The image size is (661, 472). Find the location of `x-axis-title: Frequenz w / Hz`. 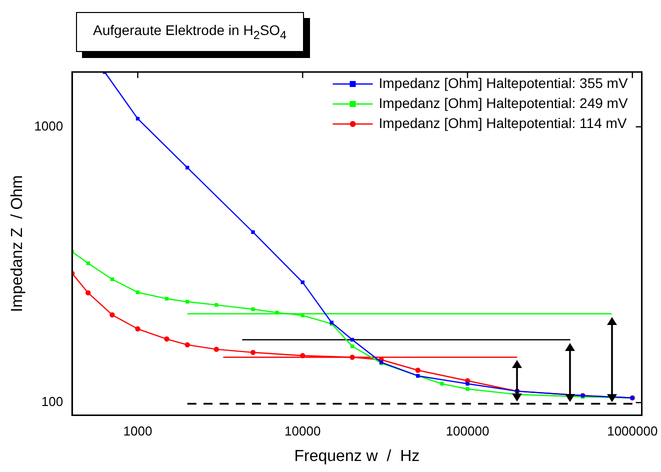

x-axis-title: Frequenz w / Hz is located at coordinates (357, 456).